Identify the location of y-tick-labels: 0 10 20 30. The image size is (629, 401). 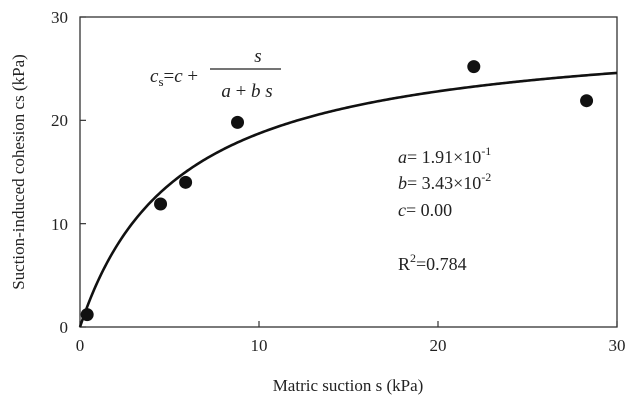
(59, 172).